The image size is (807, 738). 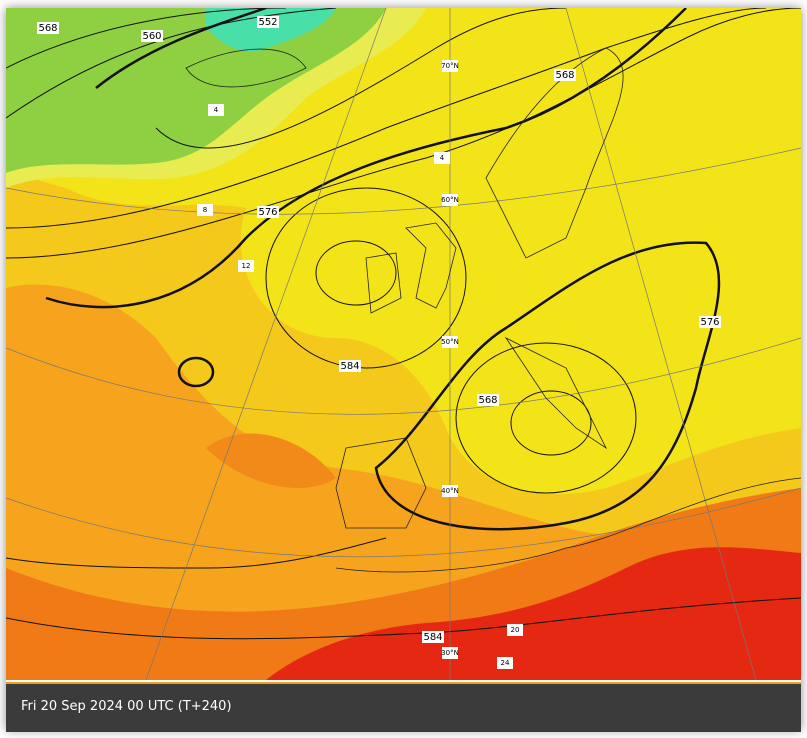 I want to click on temperature-label: 20, so click(x=515, y=630).